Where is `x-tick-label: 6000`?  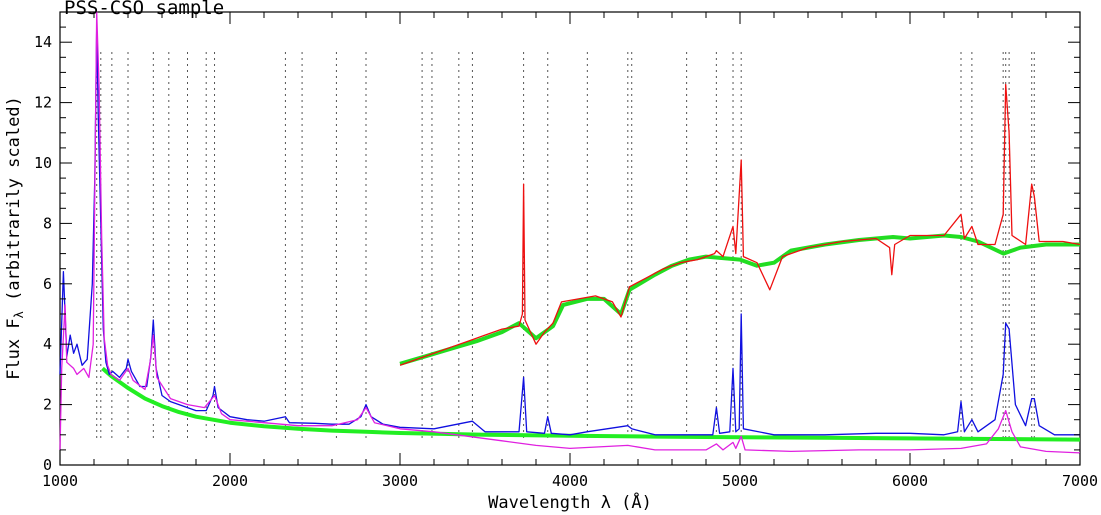 x-tick-label: 6000 is located at coordinates (910, 481).